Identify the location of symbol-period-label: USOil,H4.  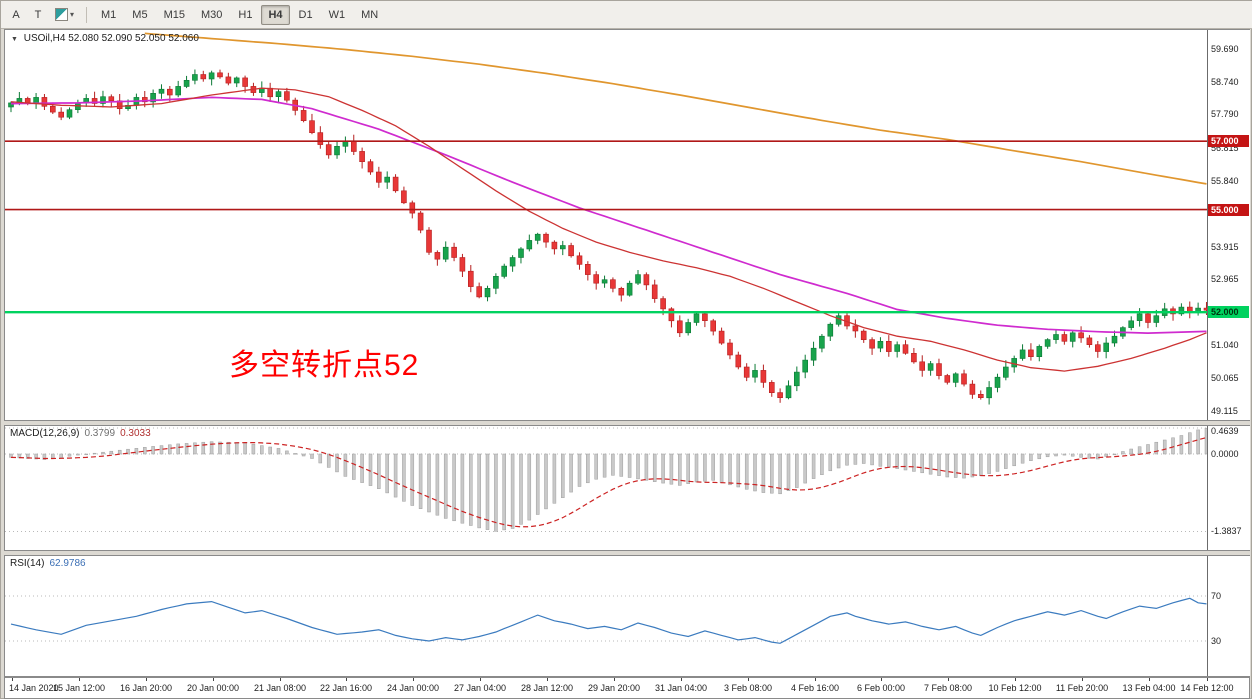
(44, 38).